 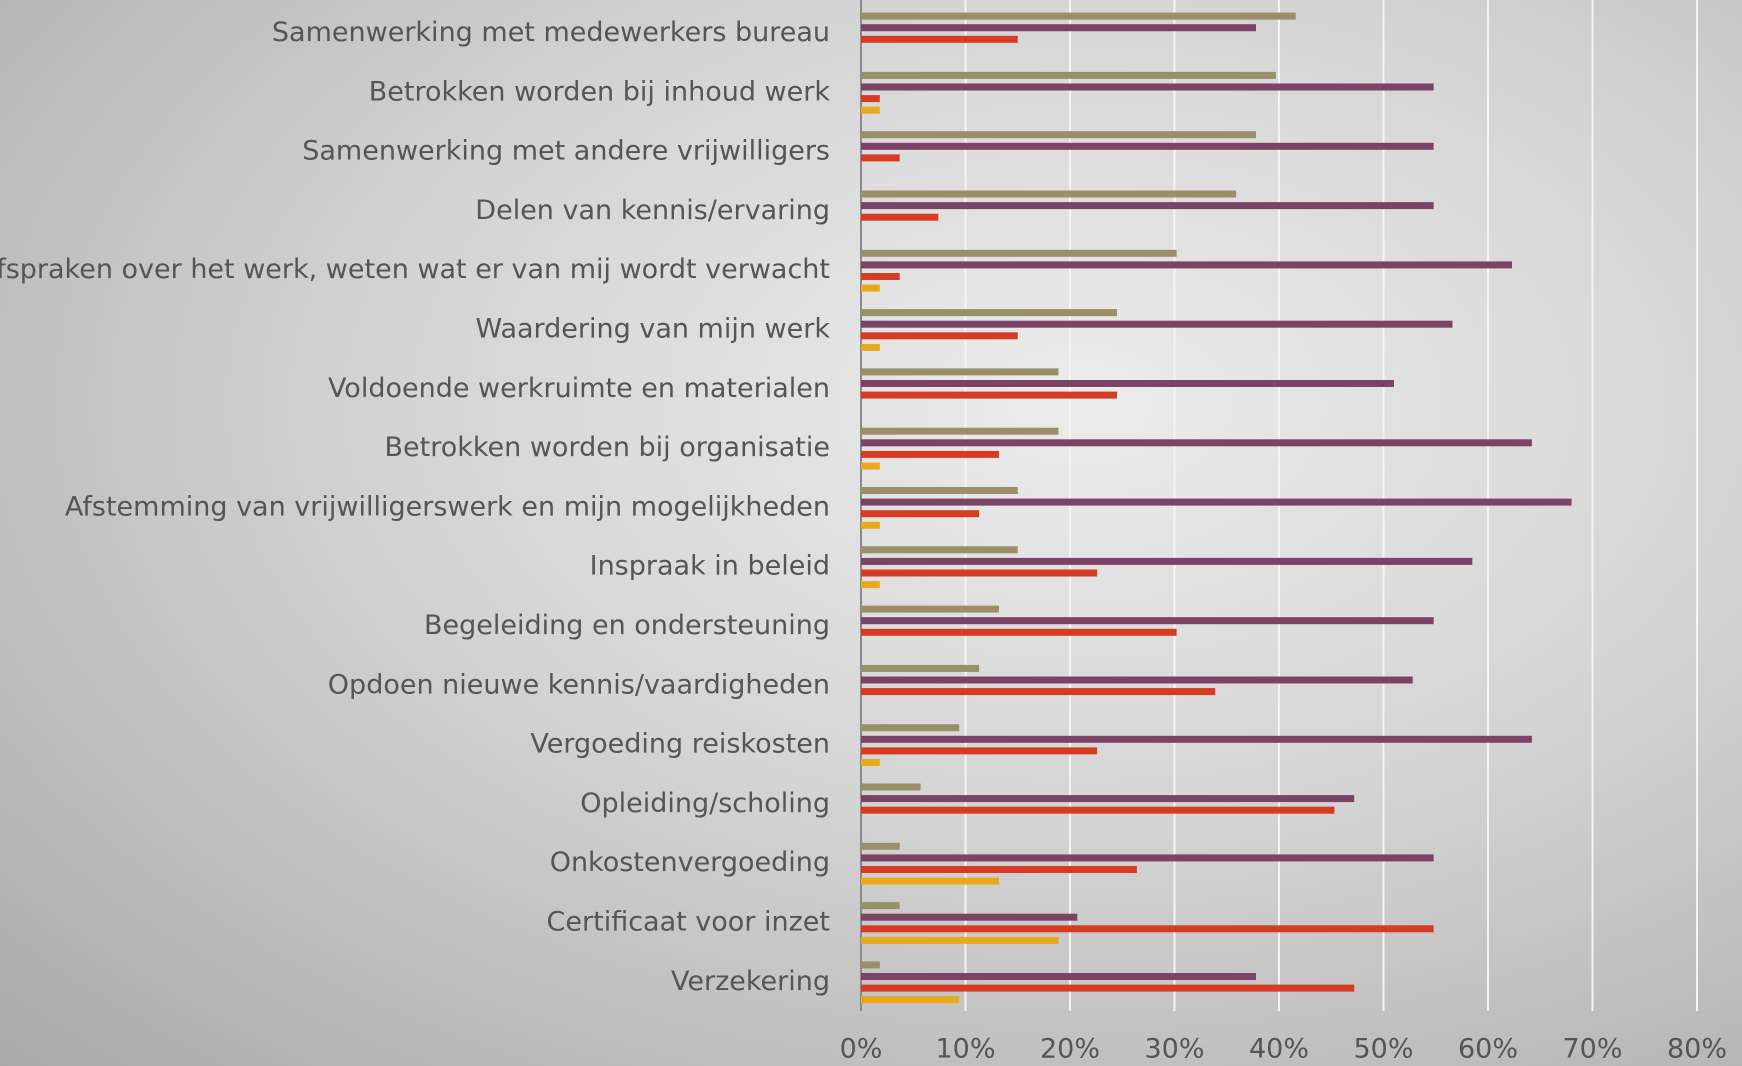 I want to click on category-label: Betrokken worden bij organisatie, so click(x=607, y=447).